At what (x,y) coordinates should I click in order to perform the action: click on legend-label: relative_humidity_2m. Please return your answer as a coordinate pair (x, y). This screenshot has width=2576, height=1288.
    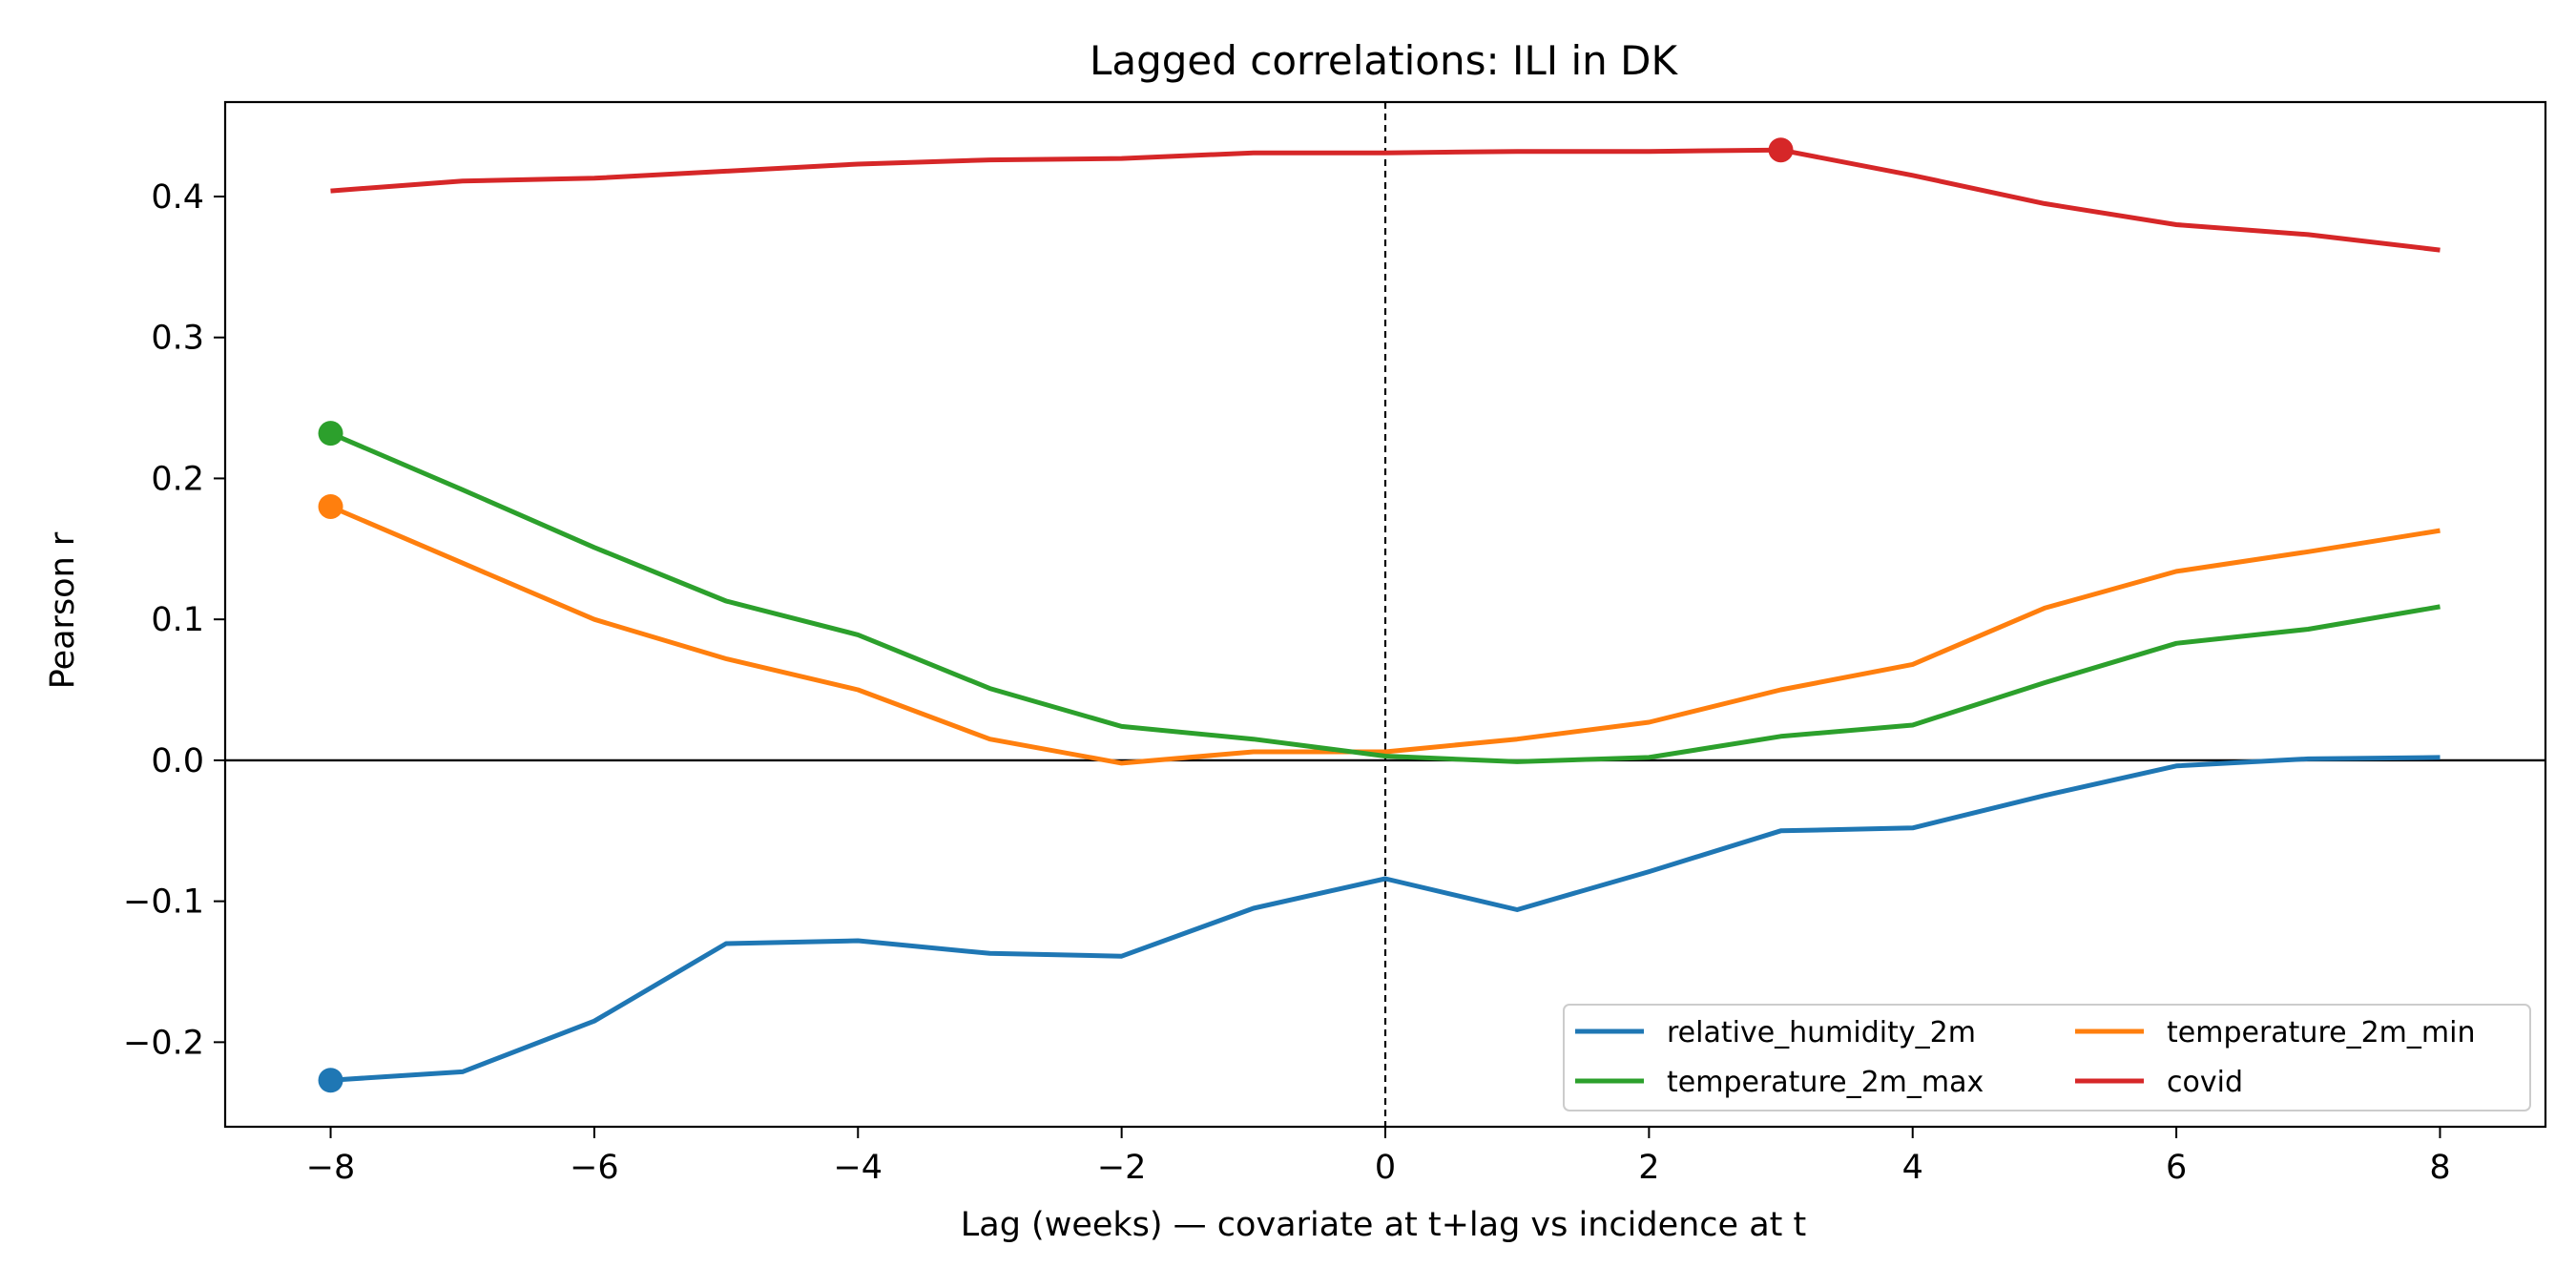
    Looking at the image, I should click on (1821, 1032).